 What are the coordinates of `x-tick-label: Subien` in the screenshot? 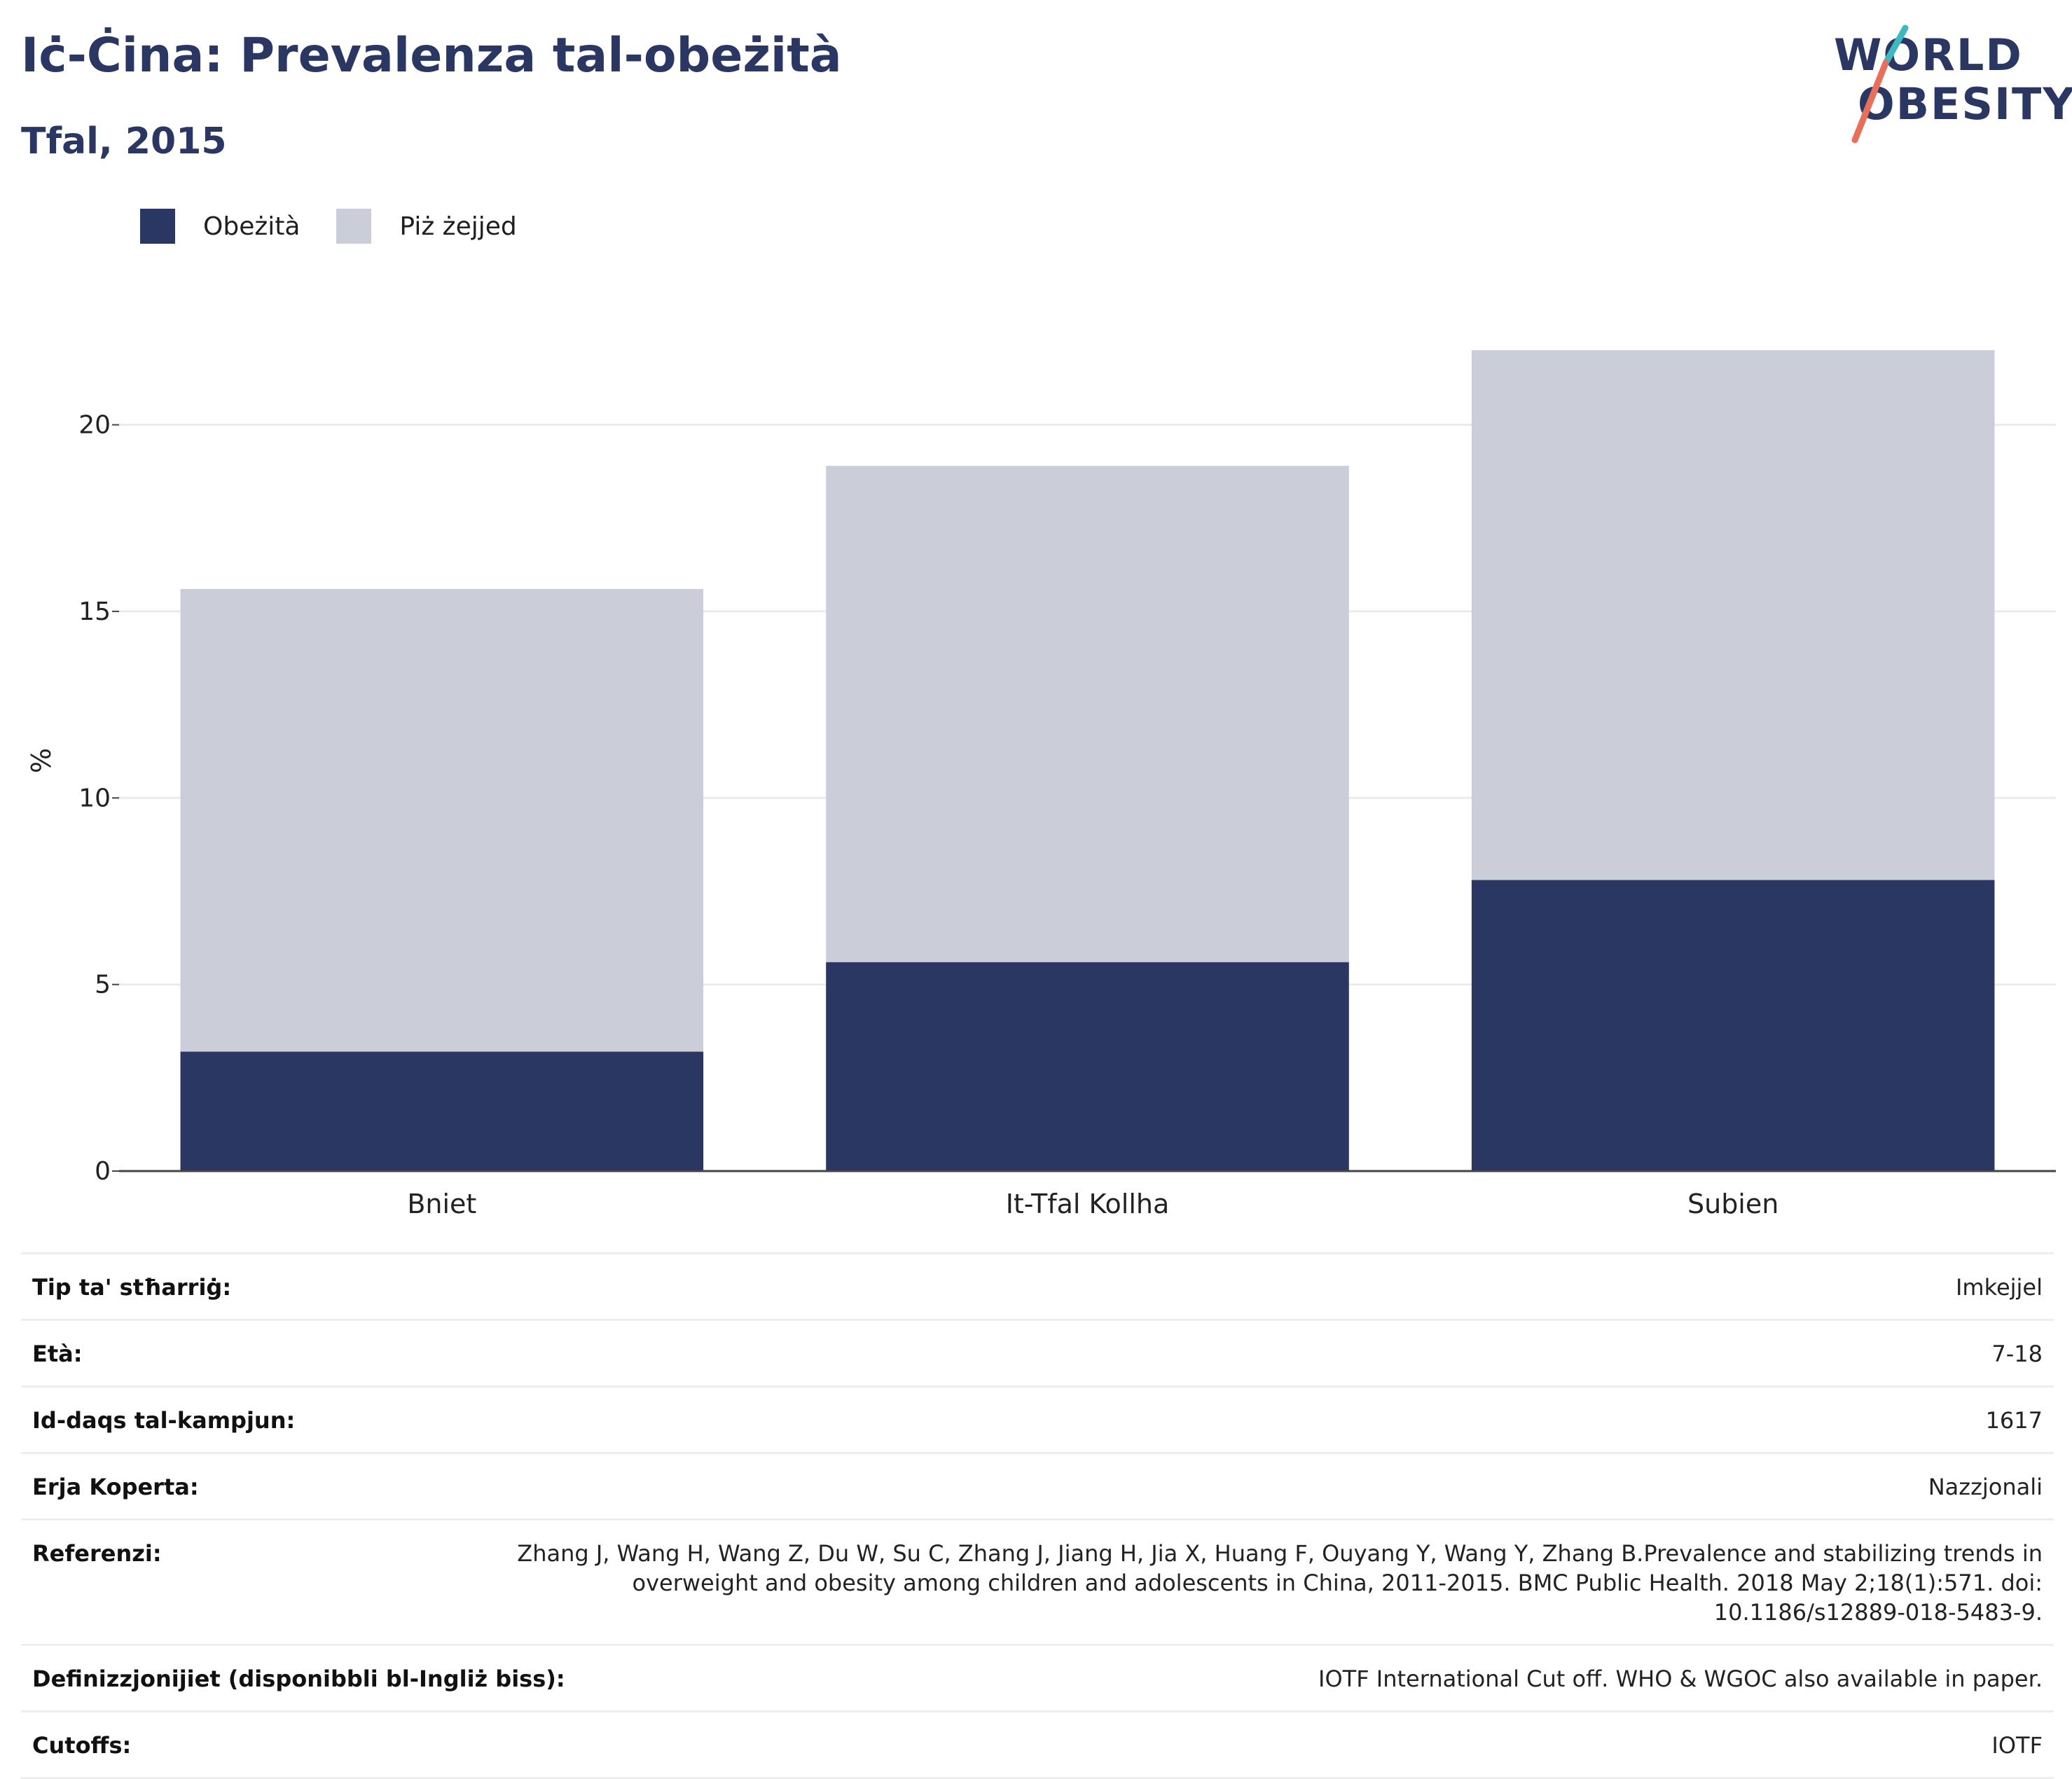 It's located at (1733, 1204).